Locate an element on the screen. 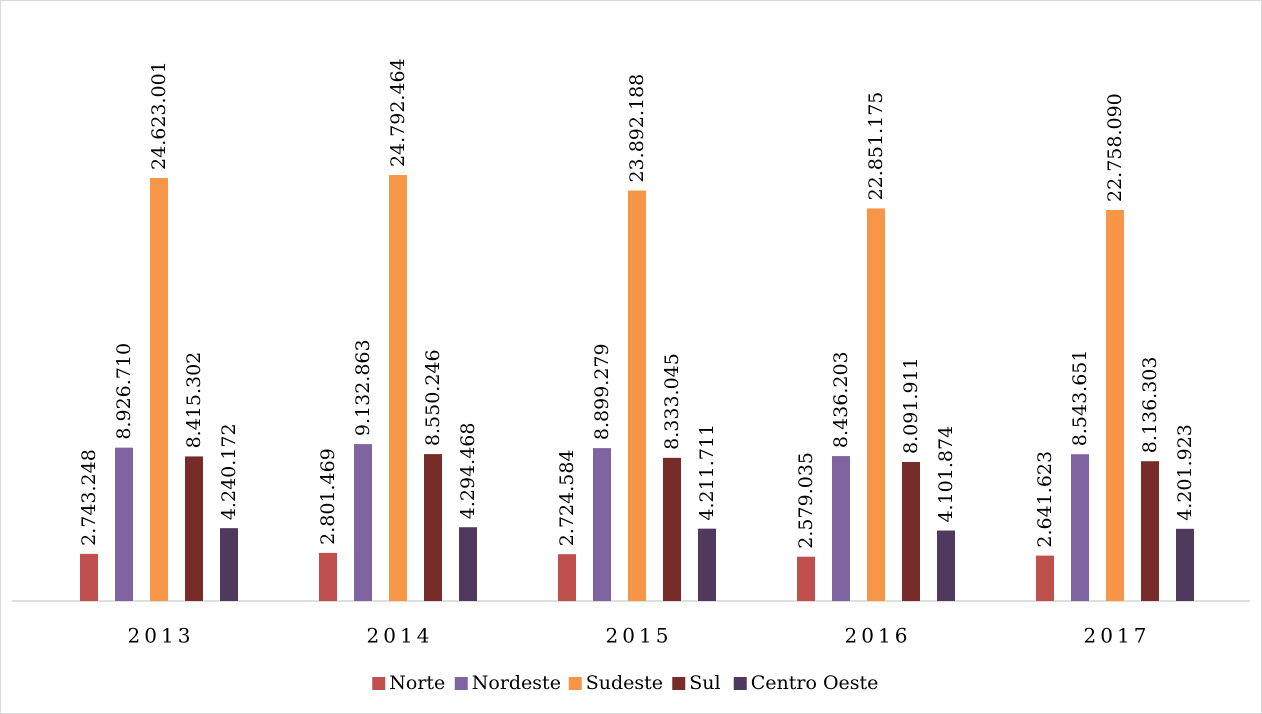 The width and height of the screenshot is (1262, 714). data-label: 8.550.246 is located at coordinates (433, 397).